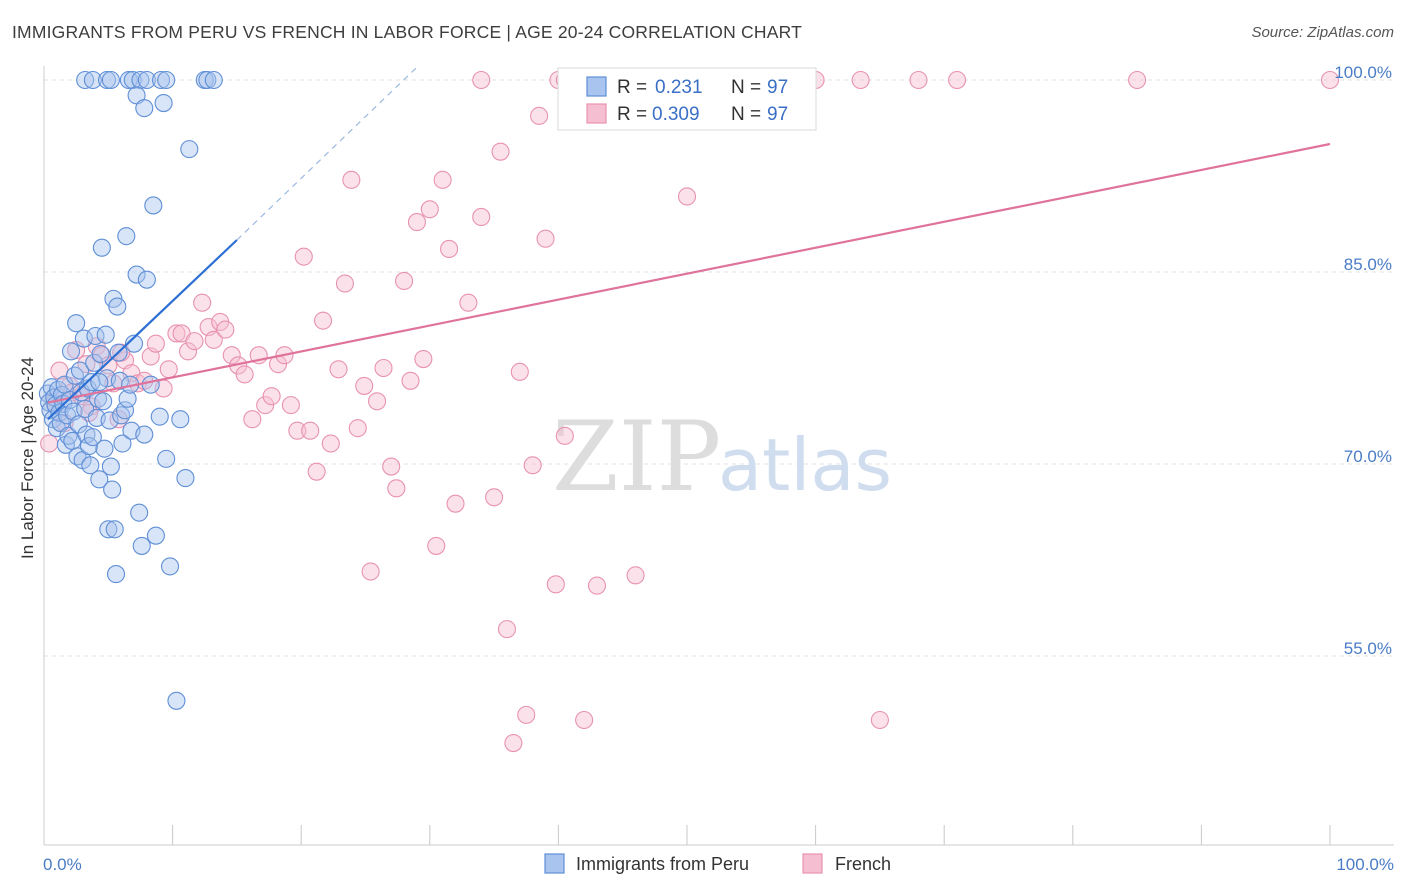 This screenshot has width=1406, height=892. I want to click on x-ticks, so click(751, 835).